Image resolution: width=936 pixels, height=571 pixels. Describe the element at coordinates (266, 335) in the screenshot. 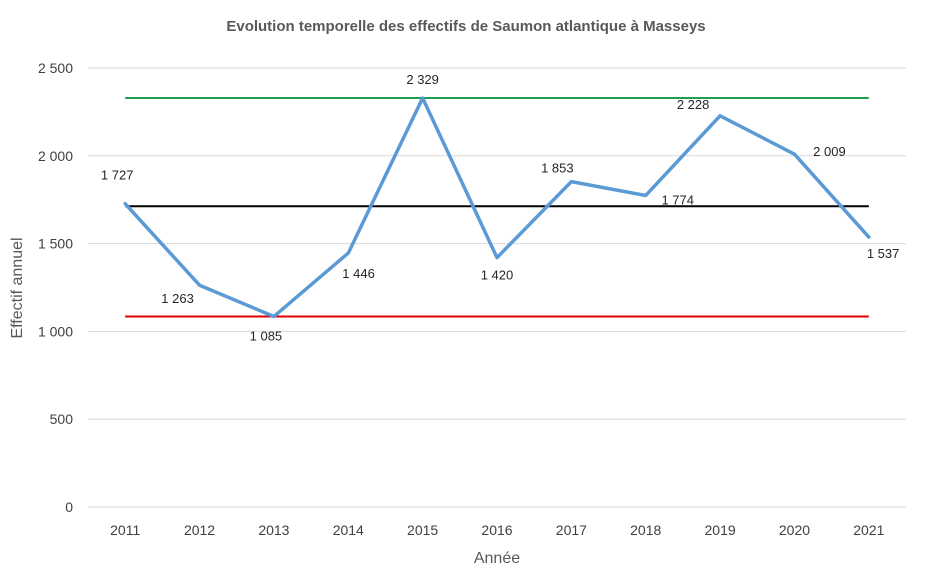

I see `data-label: 1 085` at that location.